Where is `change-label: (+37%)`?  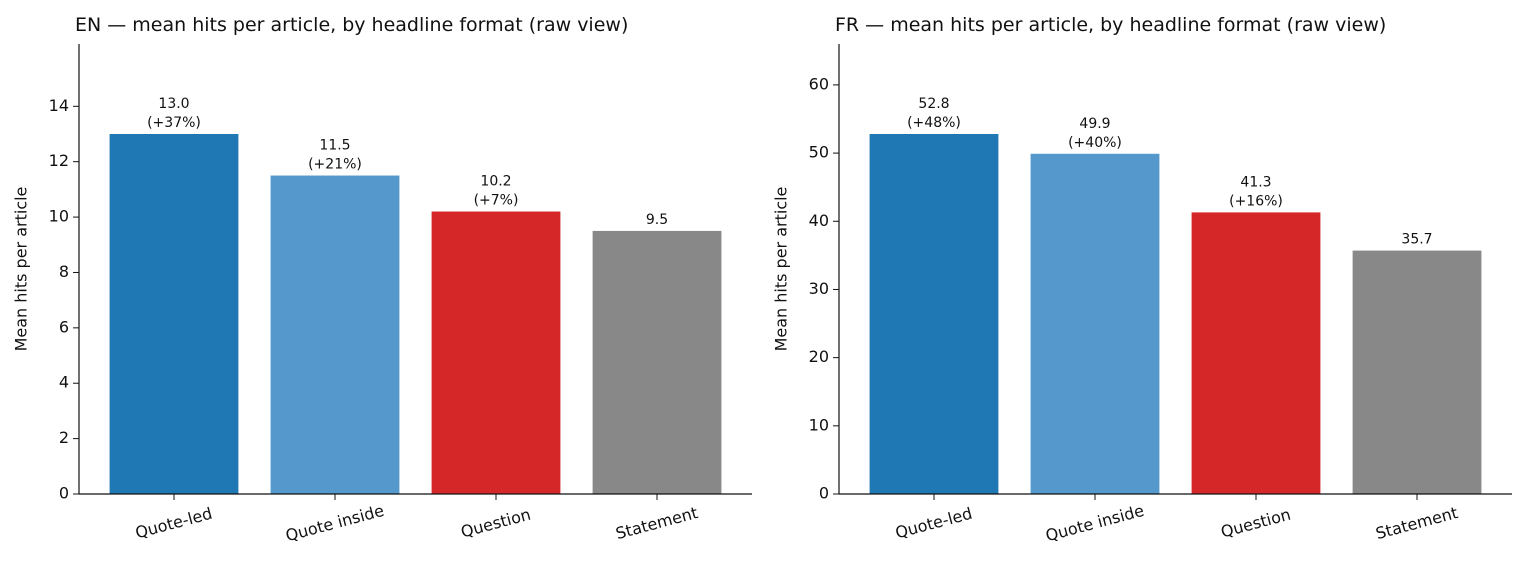 change-label: (+37%) is located at coordinates (174, 123).